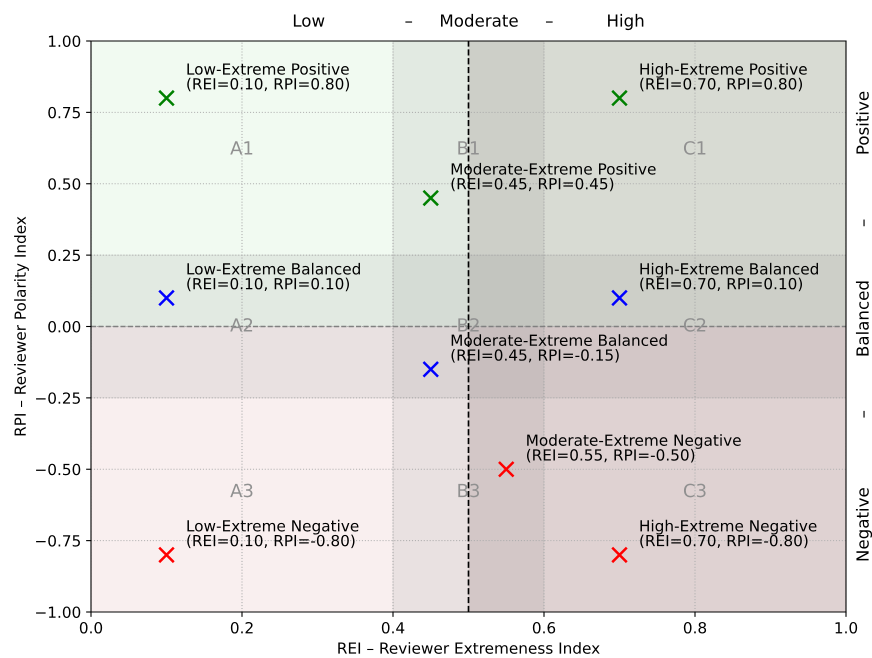 This screenshot has height=658, width=872. I want to click on x-tick-label: 0.4, so click(393, 628).